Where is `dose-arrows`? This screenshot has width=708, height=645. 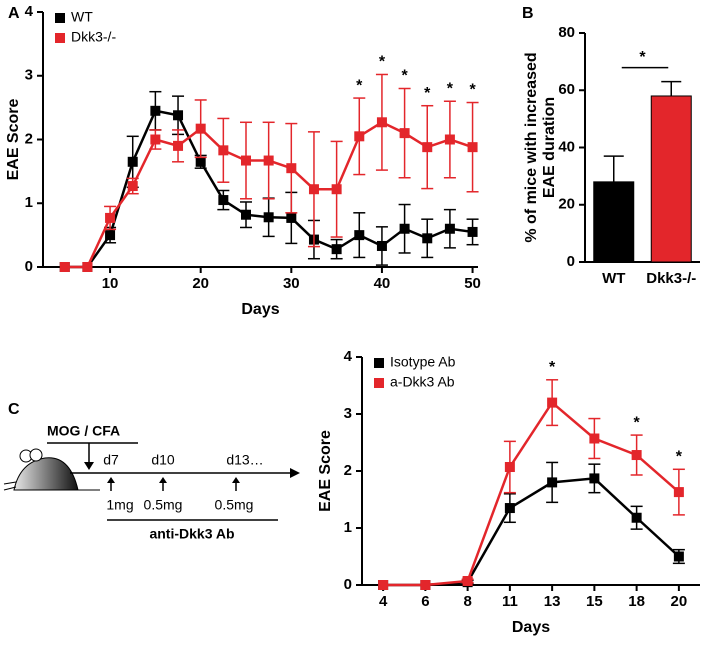 dose-arrows is located at coordinates (173, 485).